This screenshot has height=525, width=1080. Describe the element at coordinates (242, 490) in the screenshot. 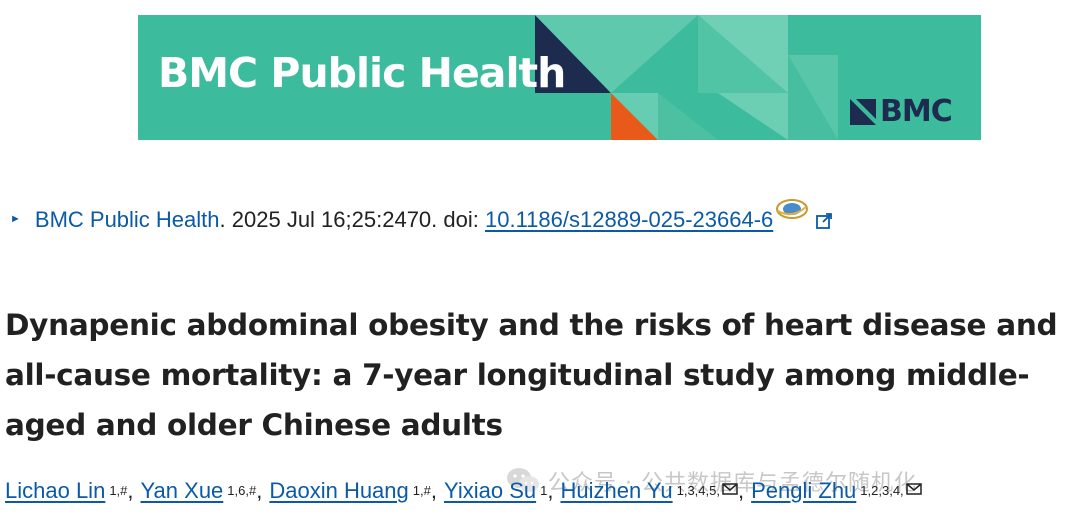

I see `author-affiliations: 1,6,#` at that location.